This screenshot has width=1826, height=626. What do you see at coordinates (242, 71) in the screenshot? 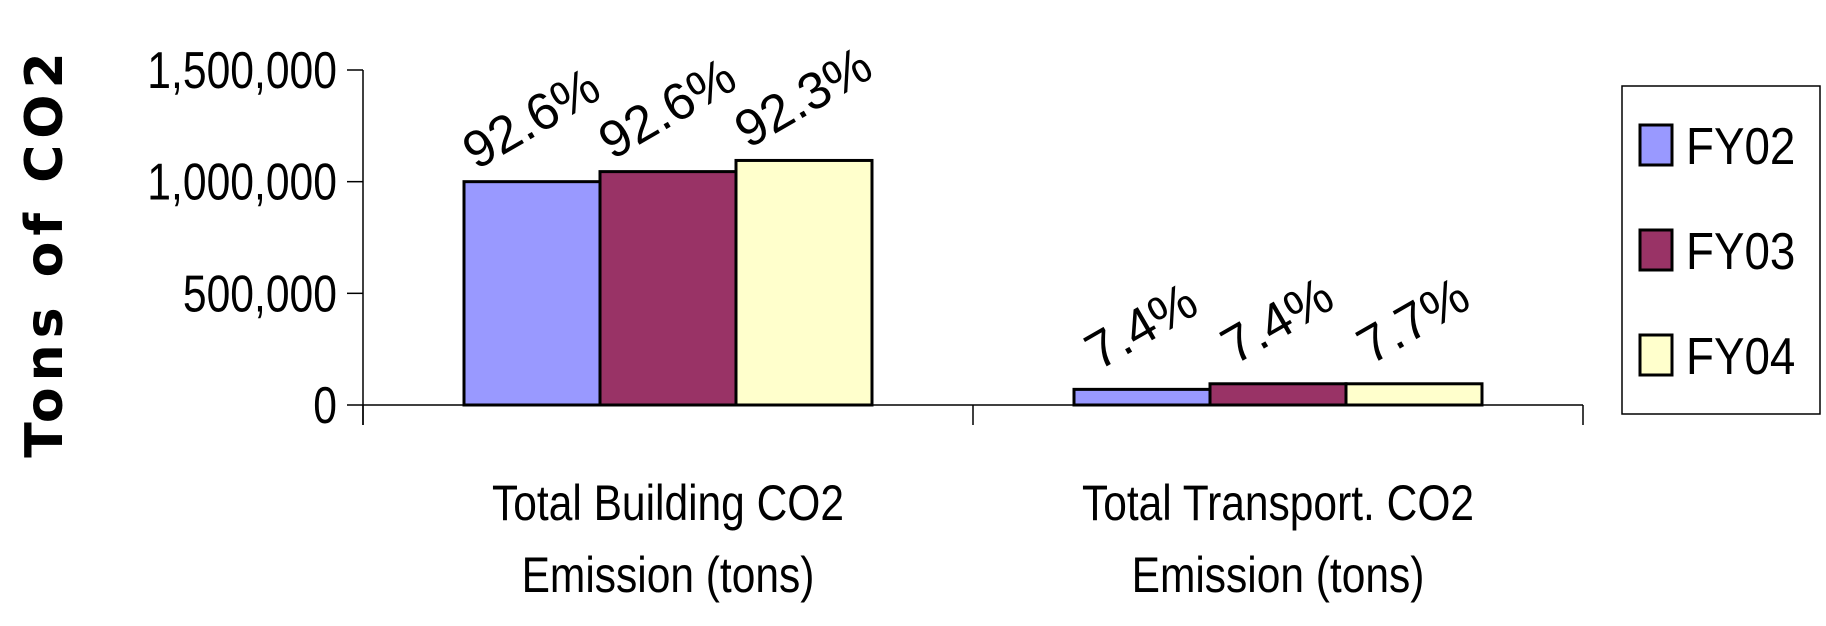
I see `y-tick-label: 1,500,000` at bounding box center [242, 71].